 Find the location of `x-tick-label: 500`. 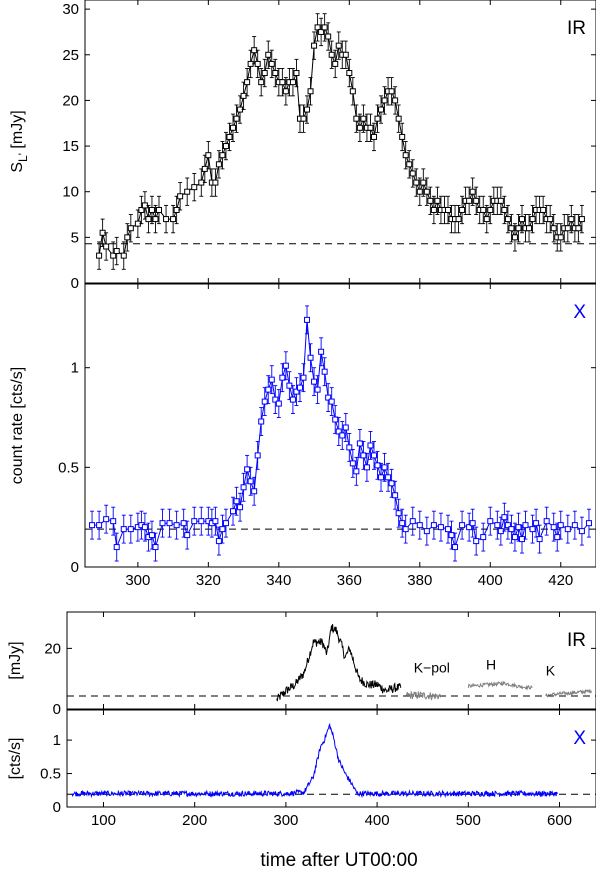

x-tick-label: 500 is located at coordinates (468, 820).